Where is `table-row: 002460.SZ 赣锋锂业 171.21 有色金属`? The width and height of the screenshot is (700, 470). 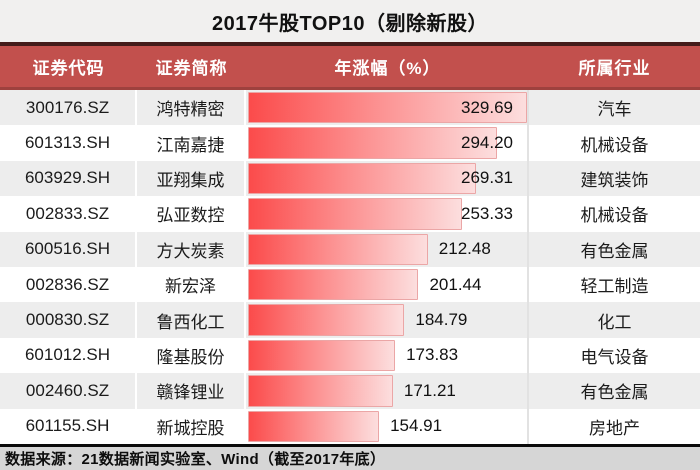 table-row: 002460.SZ 赣锋锂业 171.21 有色金属 is located at coordinates (350, 391).